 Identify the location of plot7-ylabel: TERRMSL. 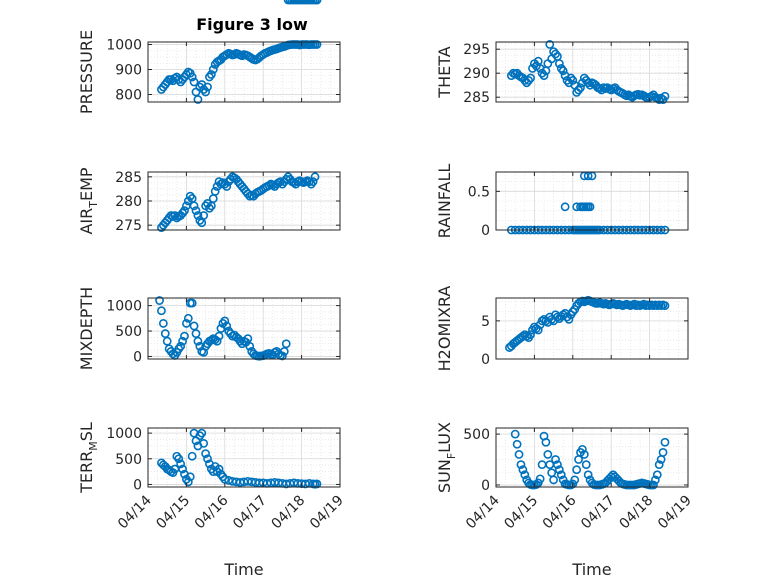
(88, 458).